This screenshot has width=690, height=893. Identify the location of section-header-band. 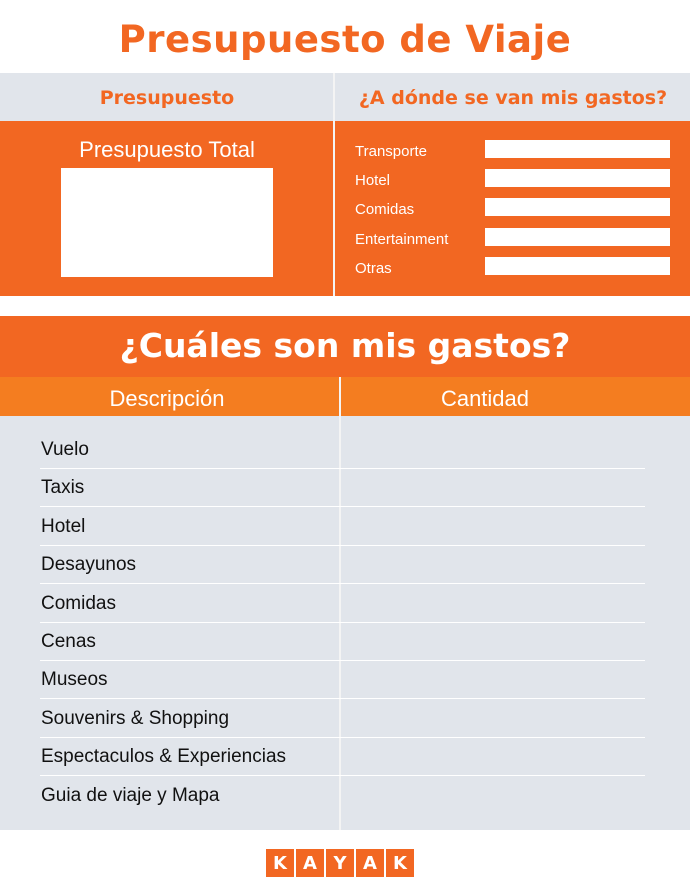
(345, 97).